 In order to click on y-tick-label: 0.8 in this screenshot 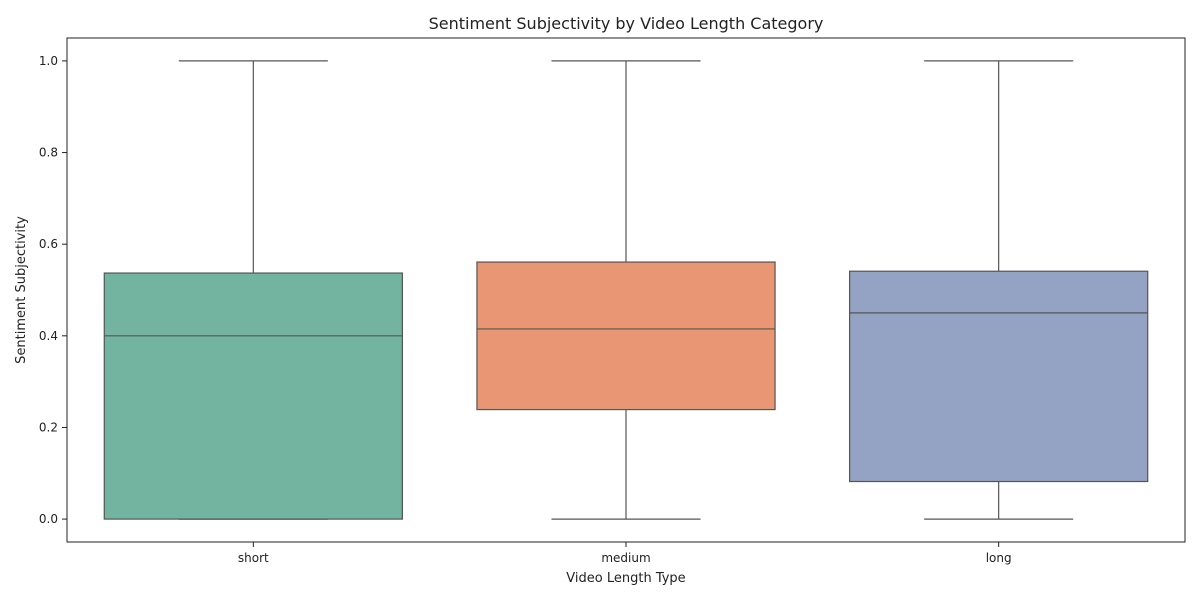, I will do `click(48, 153)`.